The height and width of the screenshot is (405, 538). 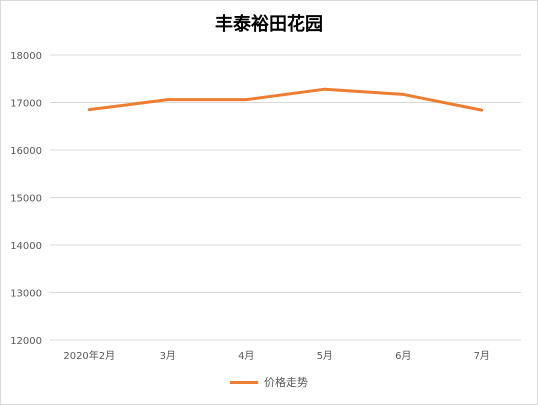 What do you see at coordinates (246, 356) in the screenshot?
I see `x-tick-label: 4月` at bounding box center [246, 356].